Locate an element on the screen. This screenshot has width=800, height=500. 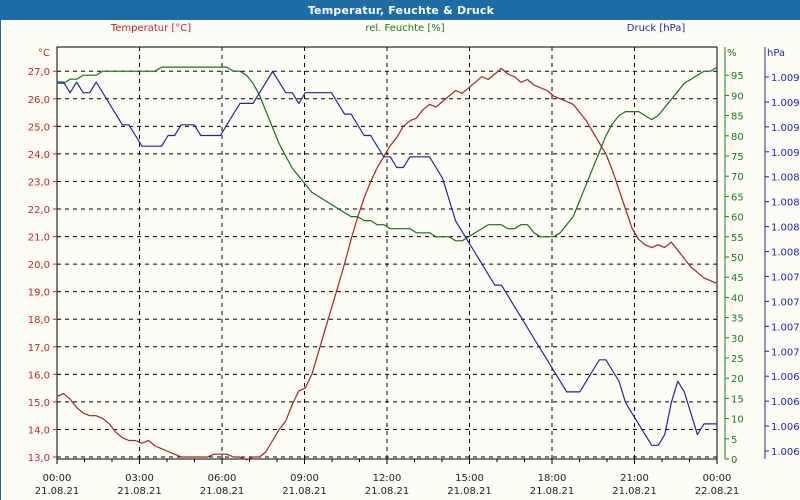
axis-tick-label-left: 19,0 is located at coordinates (39, 293).